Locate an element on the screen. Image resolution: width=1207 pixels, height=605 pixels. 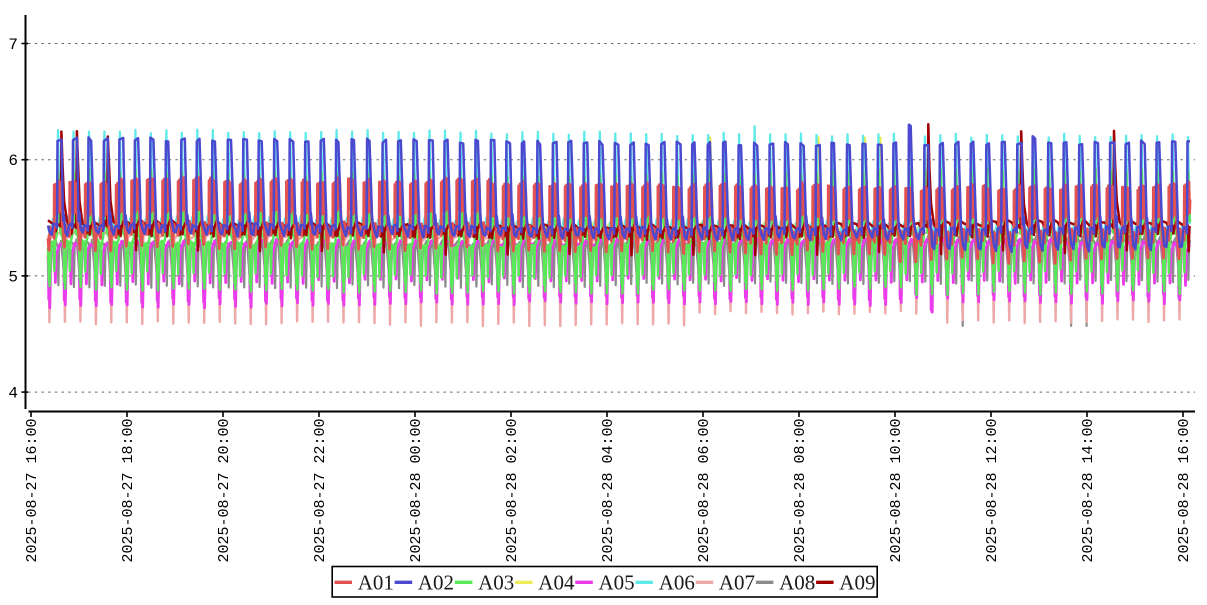
svg-text: 5 is located at coordinates (13, 277).